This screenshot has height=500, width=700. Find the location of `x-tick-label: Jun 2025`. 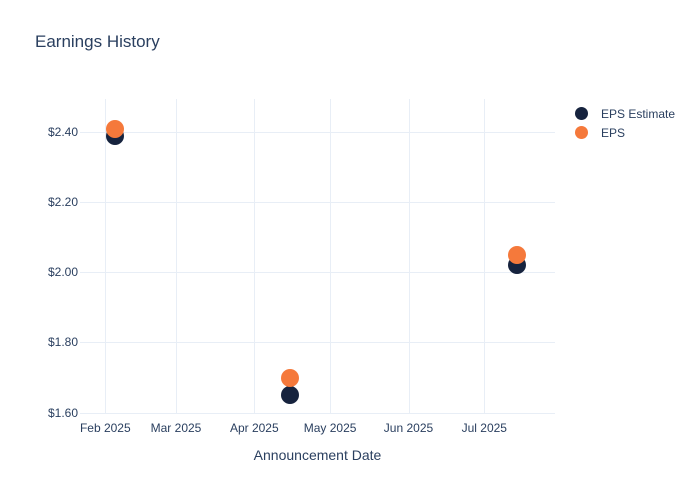

x-tick-label: Jun 2025 is located at coordinates (408, 428).